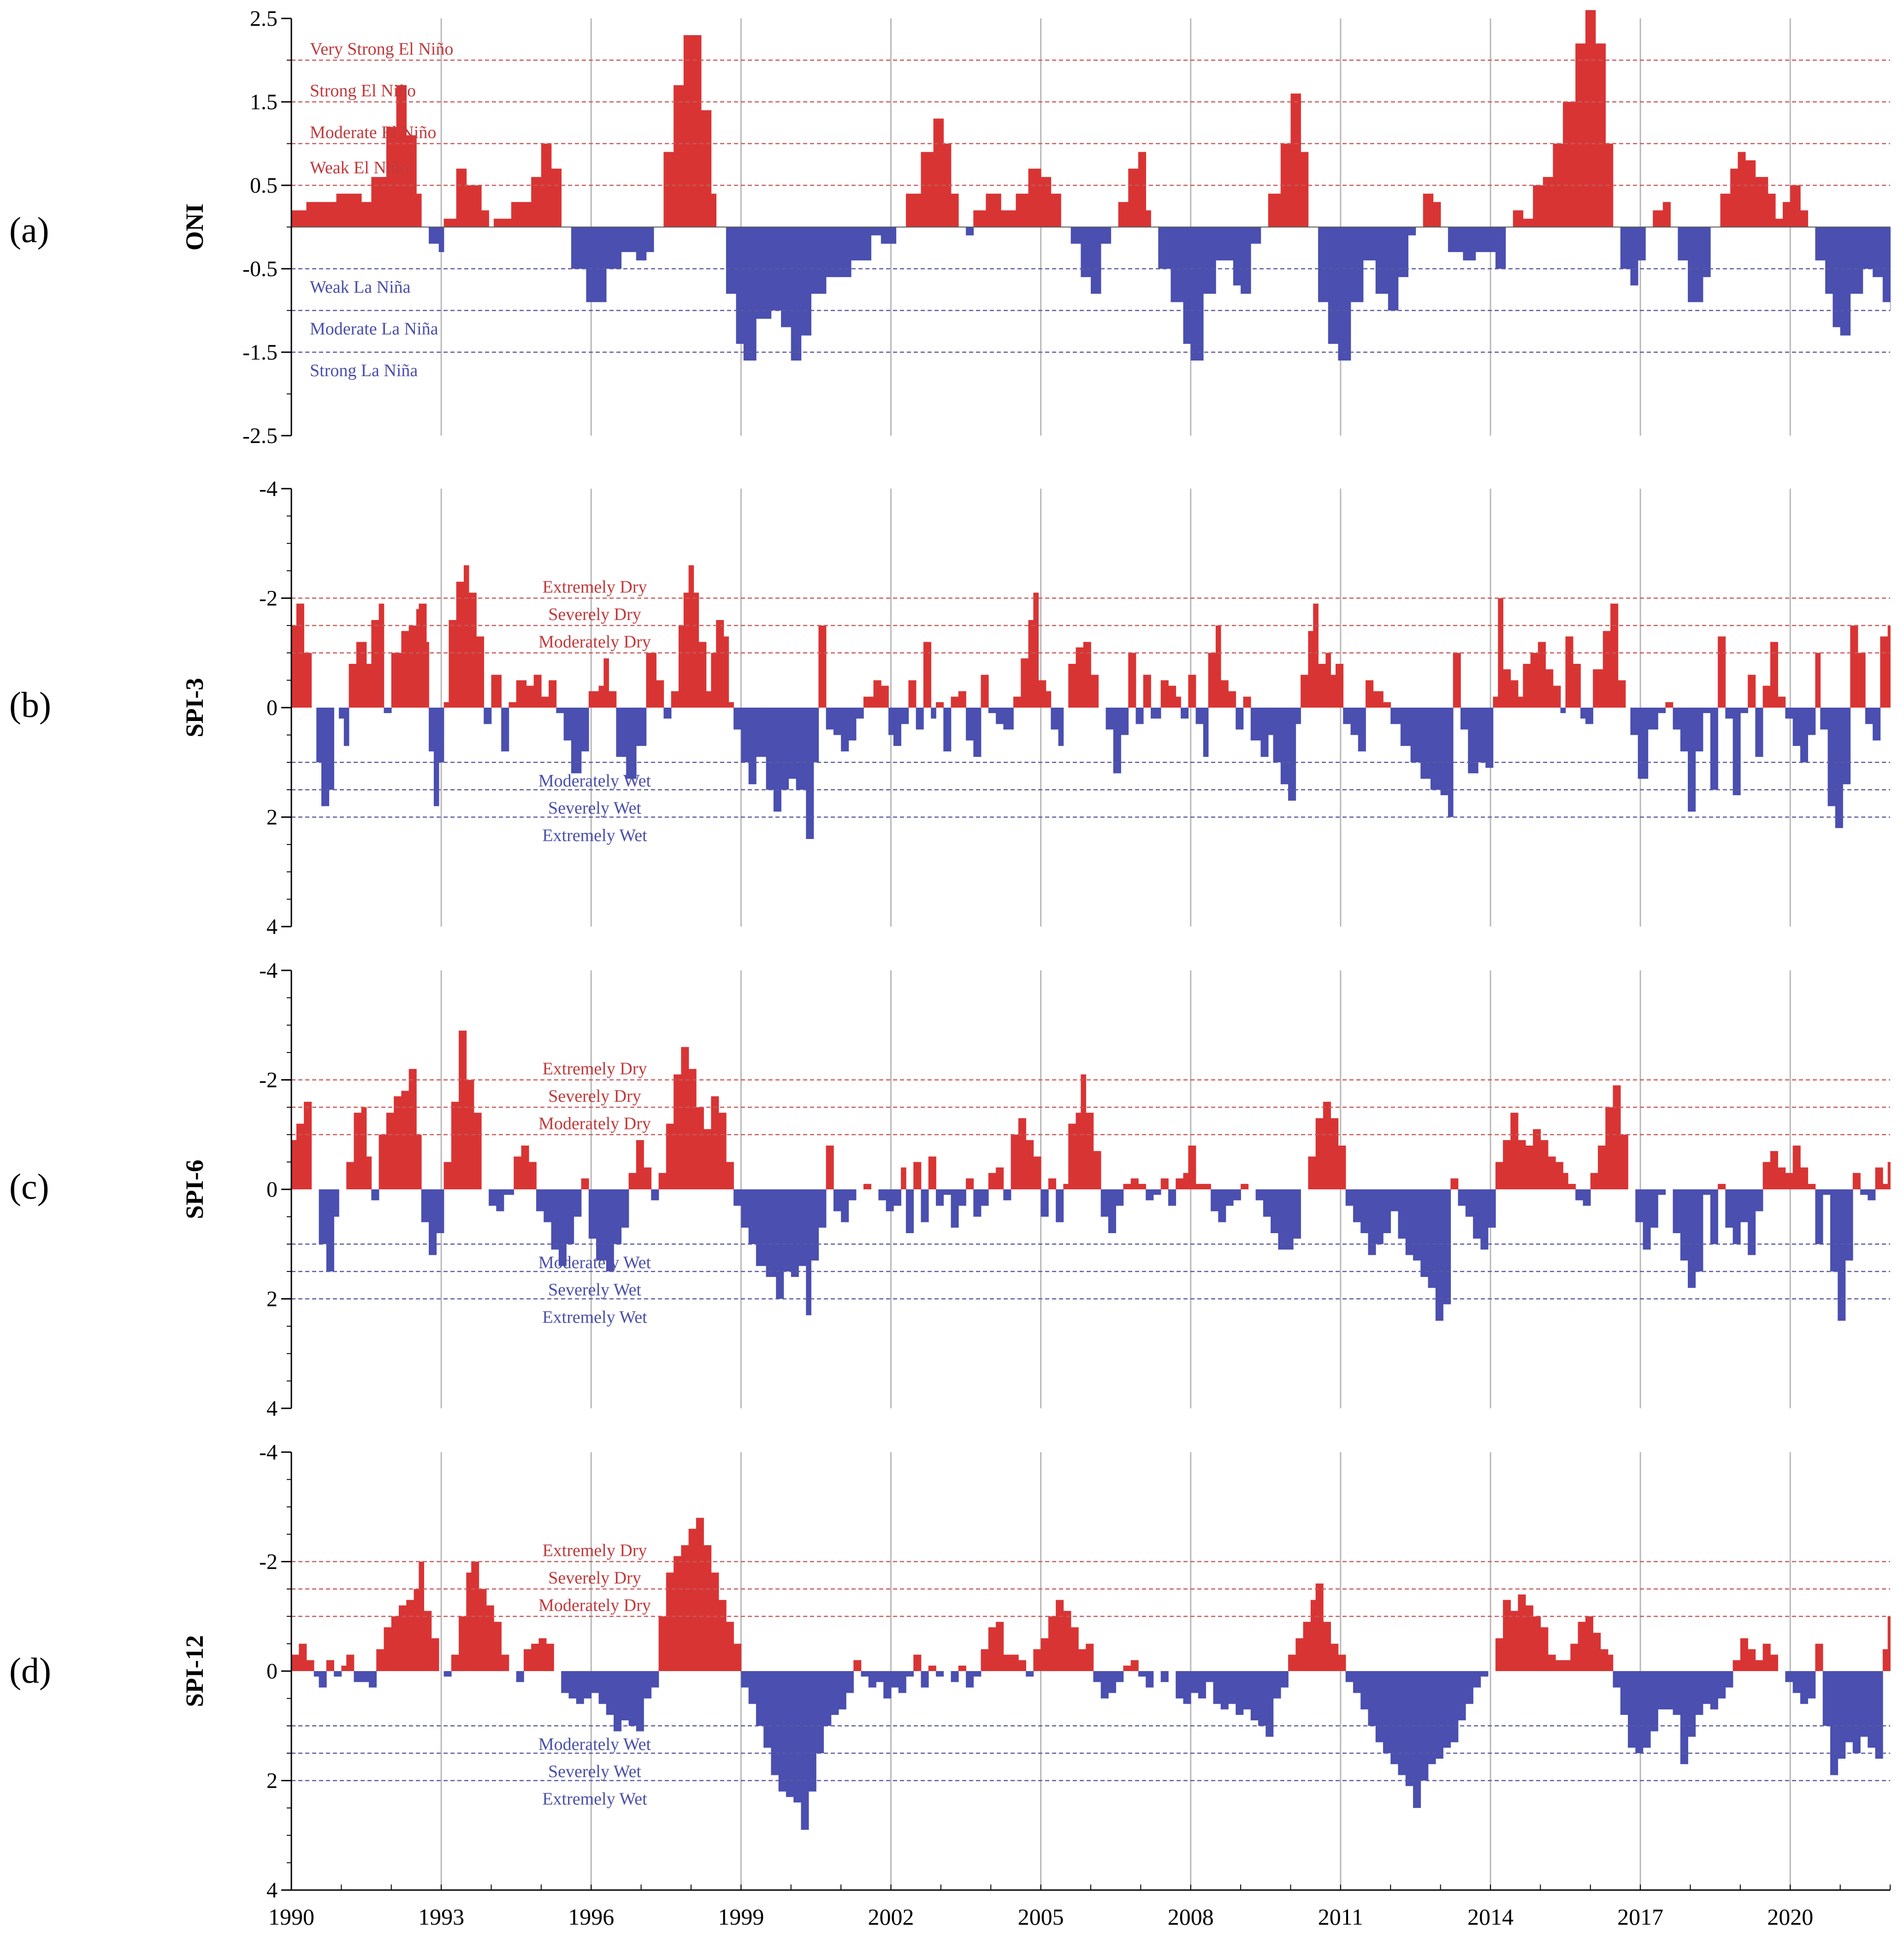 The image size is (1904, 1944). What do you see at coordinates (272, 708) in the screenshot?
I see `y-tick-label: 0` at bounding box center [272, 708].